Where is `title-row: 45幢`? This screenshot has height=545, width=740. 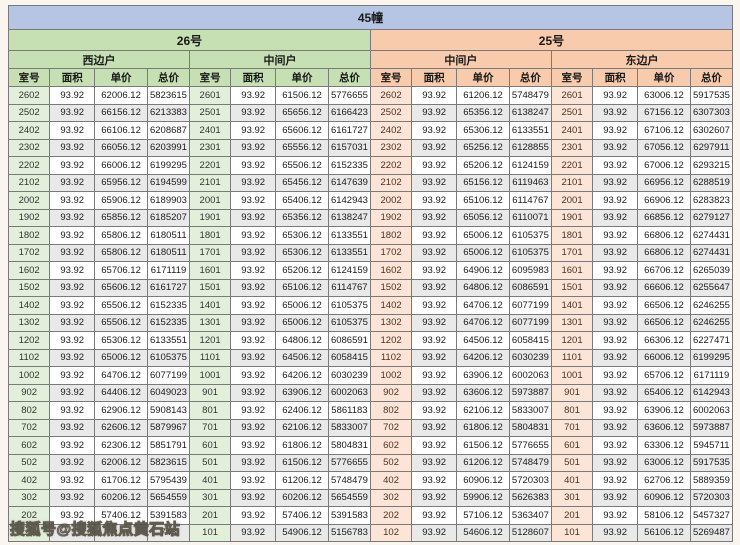
title-row: 45幢 is located at coordinates (370, 17).